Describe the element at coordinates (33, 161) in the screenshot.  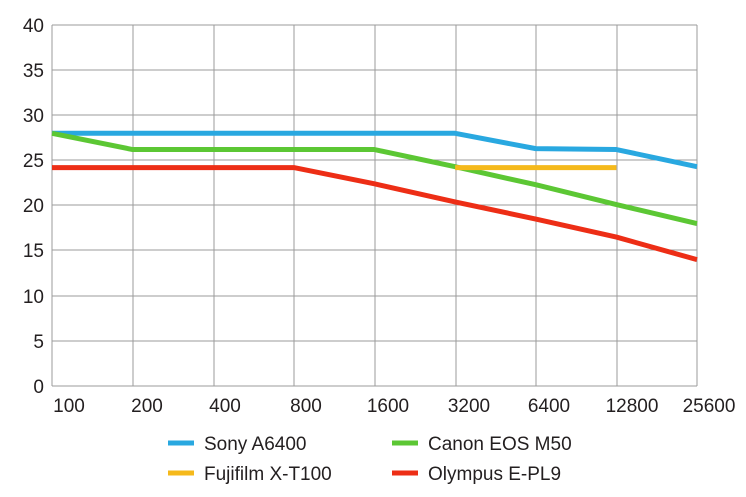
I see `ytick-label-25: 25` at that location.